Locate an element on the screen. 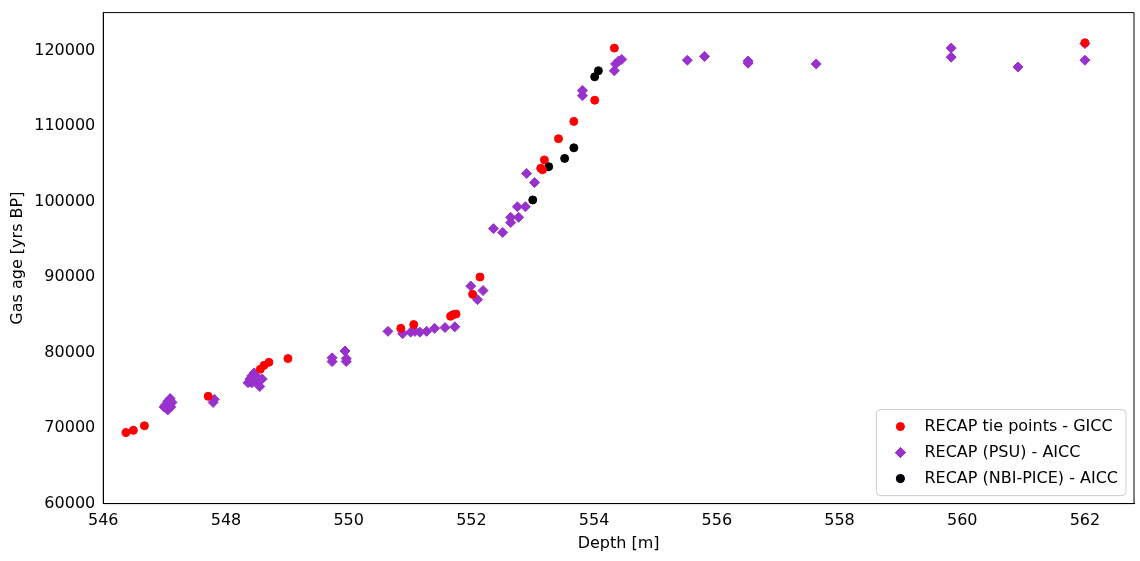 This screenshot has width=1140, height=561. legend-label: RECAP (NBI-PICE) - AICC is located at coordinates (1021, 477).